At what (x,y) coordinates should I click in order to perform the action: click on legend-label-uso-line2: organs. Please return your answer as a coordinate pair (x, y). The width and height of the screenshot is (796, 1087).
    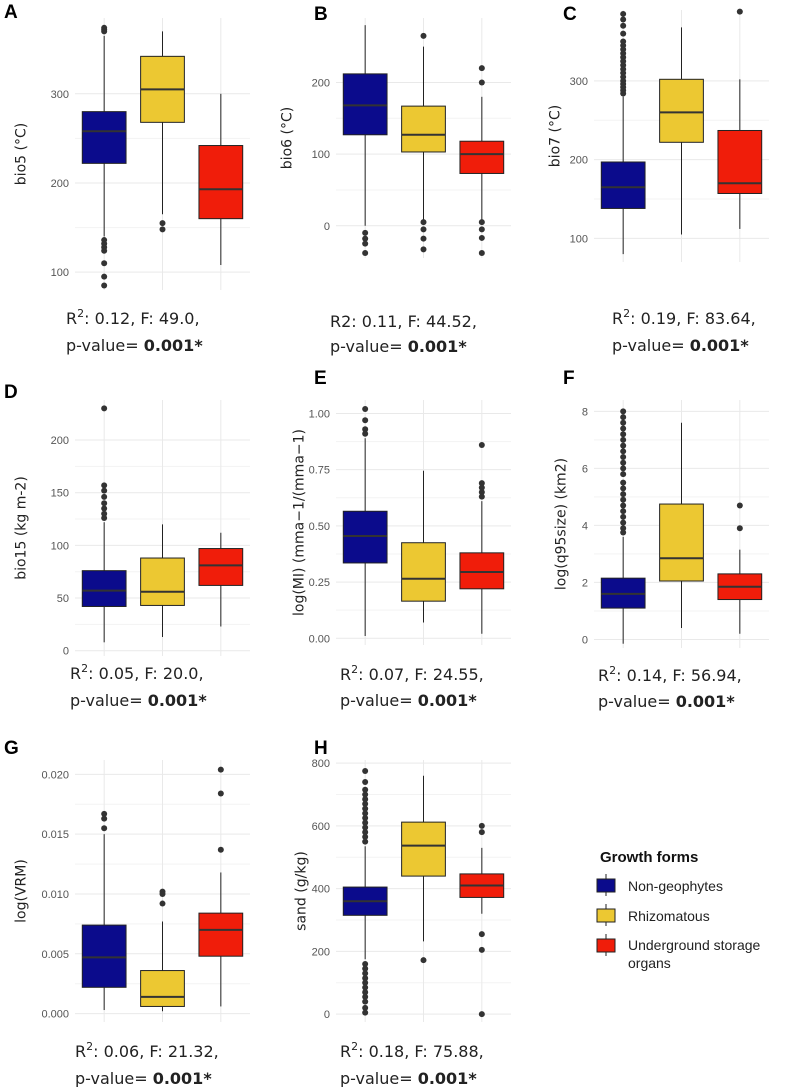
    Looking at the image, I should click on (649, 963).